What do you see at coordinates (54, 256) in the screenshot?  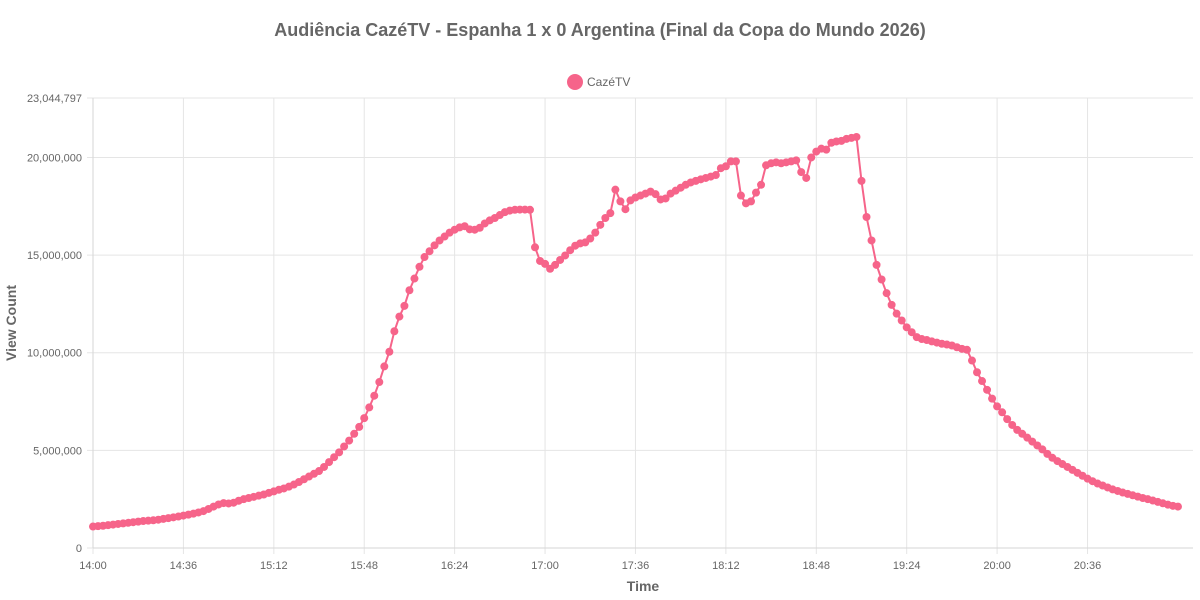 I see `y-tick-label: 15,000,000` at bounding box center [54, 256].